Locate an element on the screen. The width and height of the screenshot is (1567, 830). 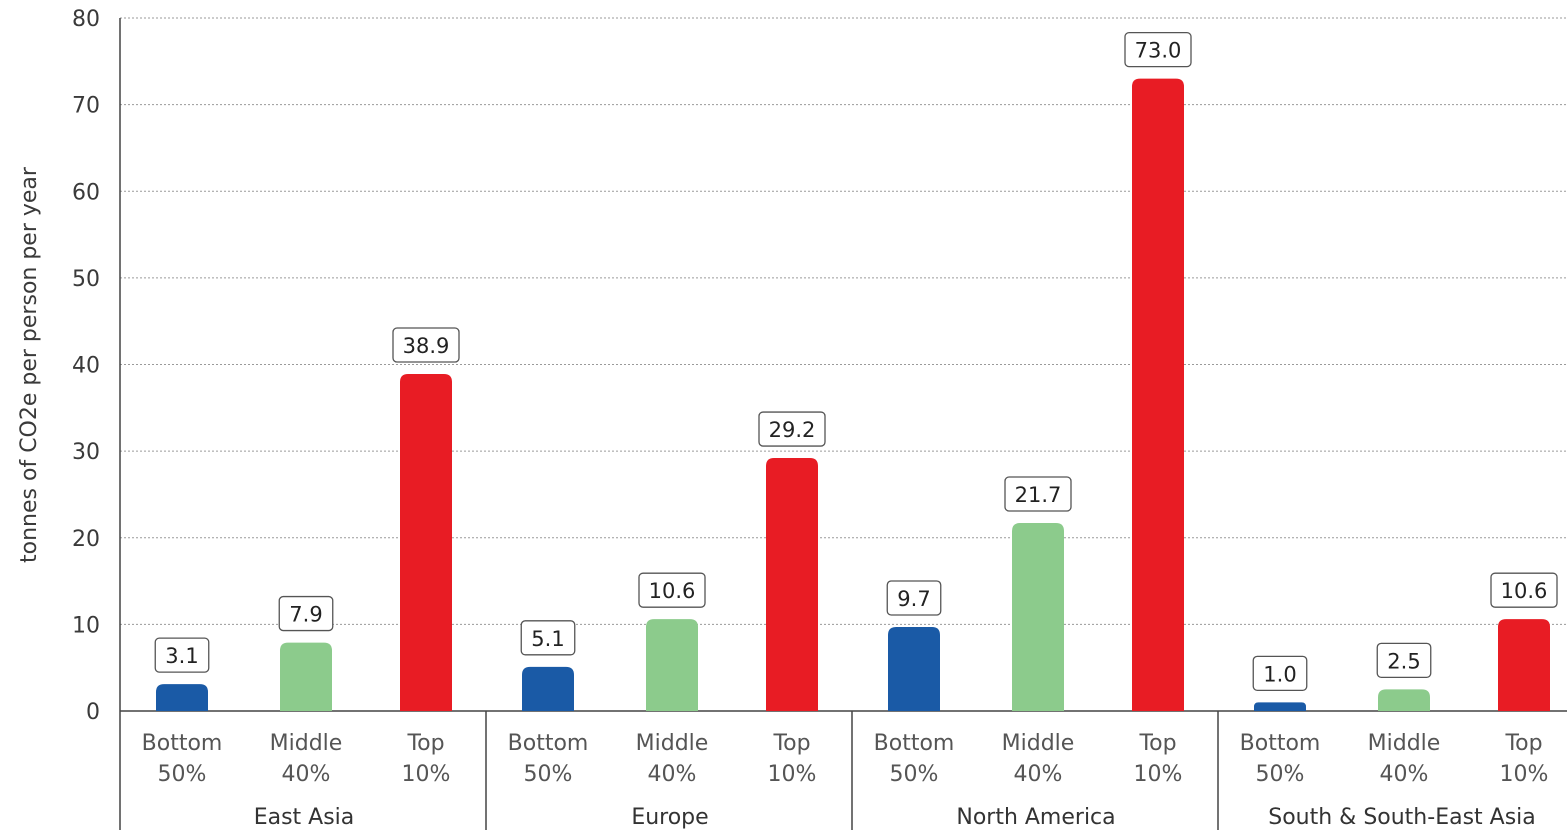
data-label: 38.9 is located at coordinates (426, 346).